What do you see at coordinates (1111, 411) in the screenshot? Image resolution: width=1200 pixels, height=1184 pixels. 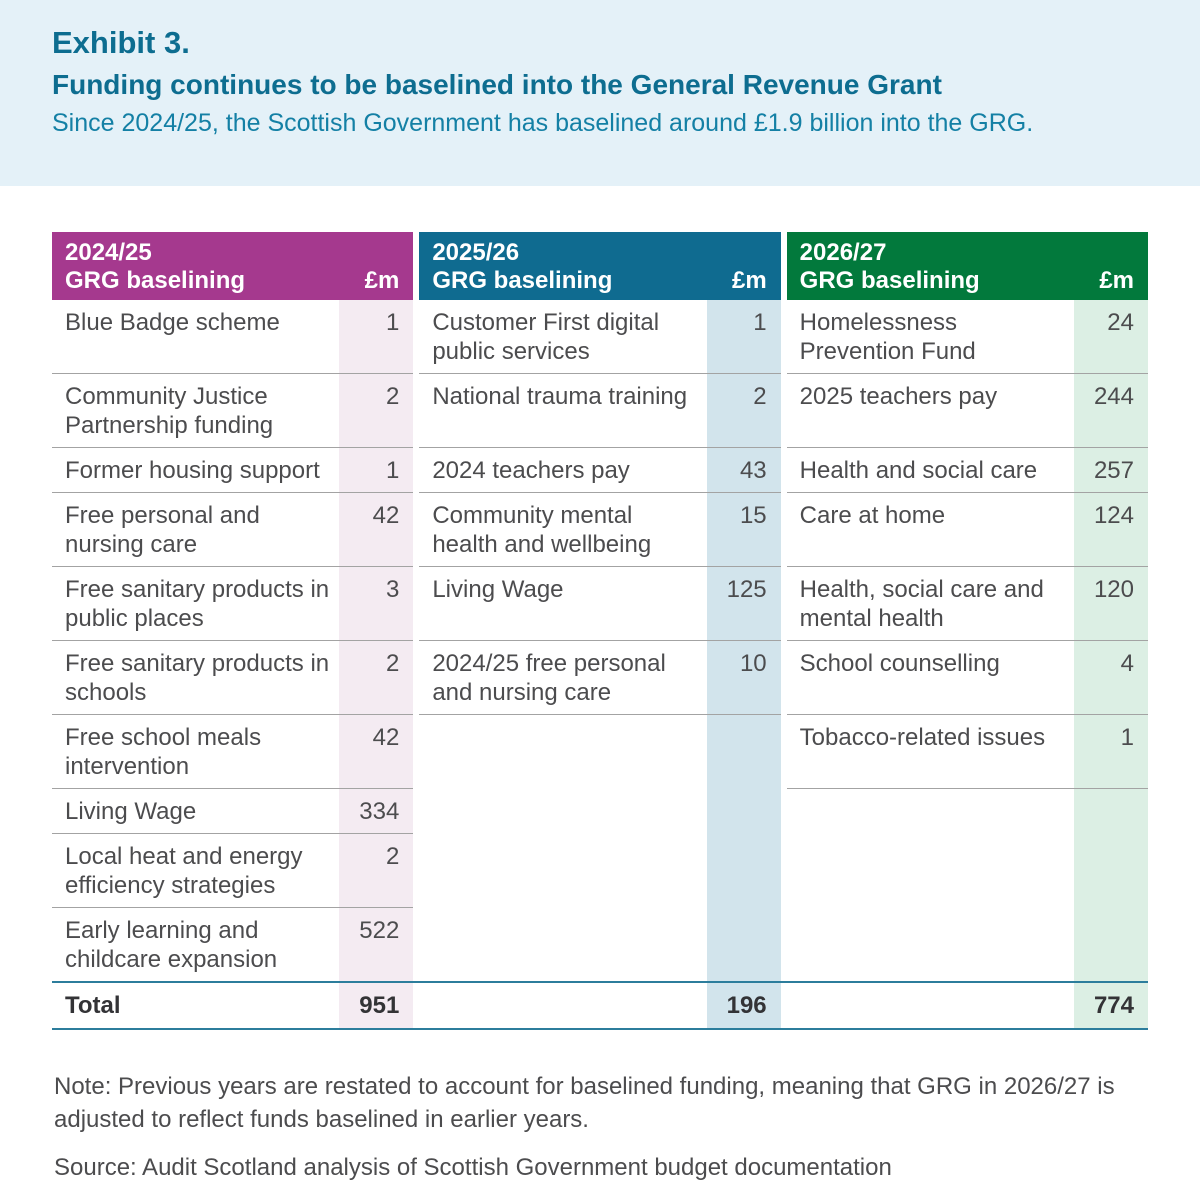 I see `row-value: 244` at bounding box center [1111, 411].